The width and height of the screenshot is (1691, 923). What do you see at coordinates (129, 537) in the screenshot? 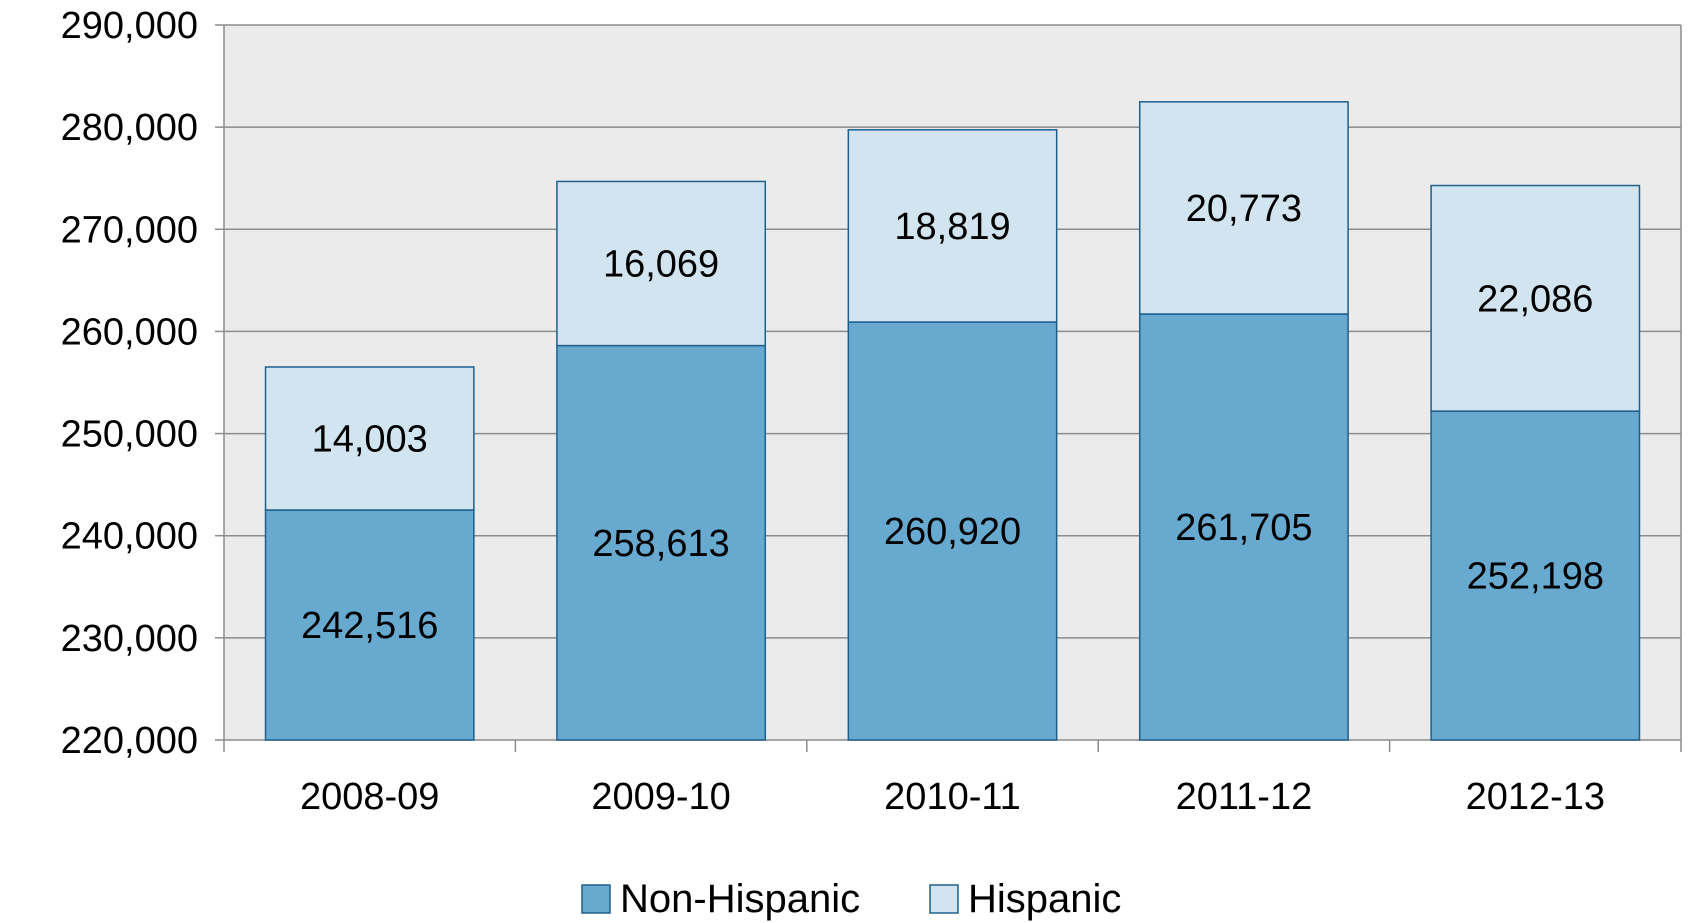
I see `y-tick-label: 240,000` at bounding box center [129, 537].